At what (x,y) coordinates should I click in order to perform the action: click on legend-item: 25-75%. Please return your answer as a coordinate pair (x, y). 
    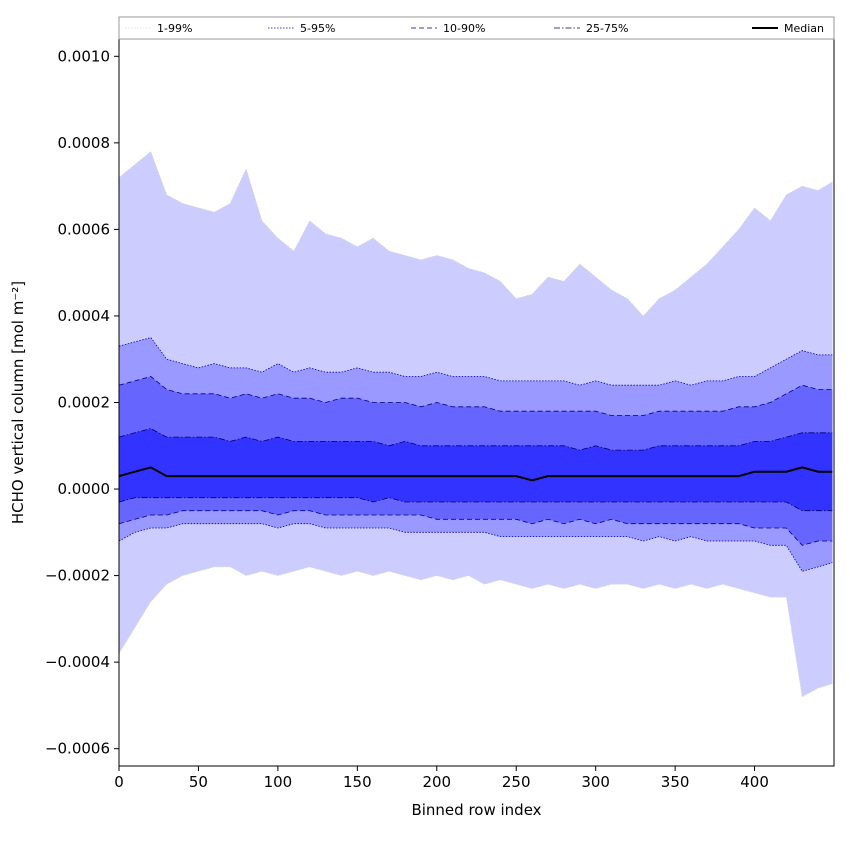
    Looking at the image, I should click on (591, 28).